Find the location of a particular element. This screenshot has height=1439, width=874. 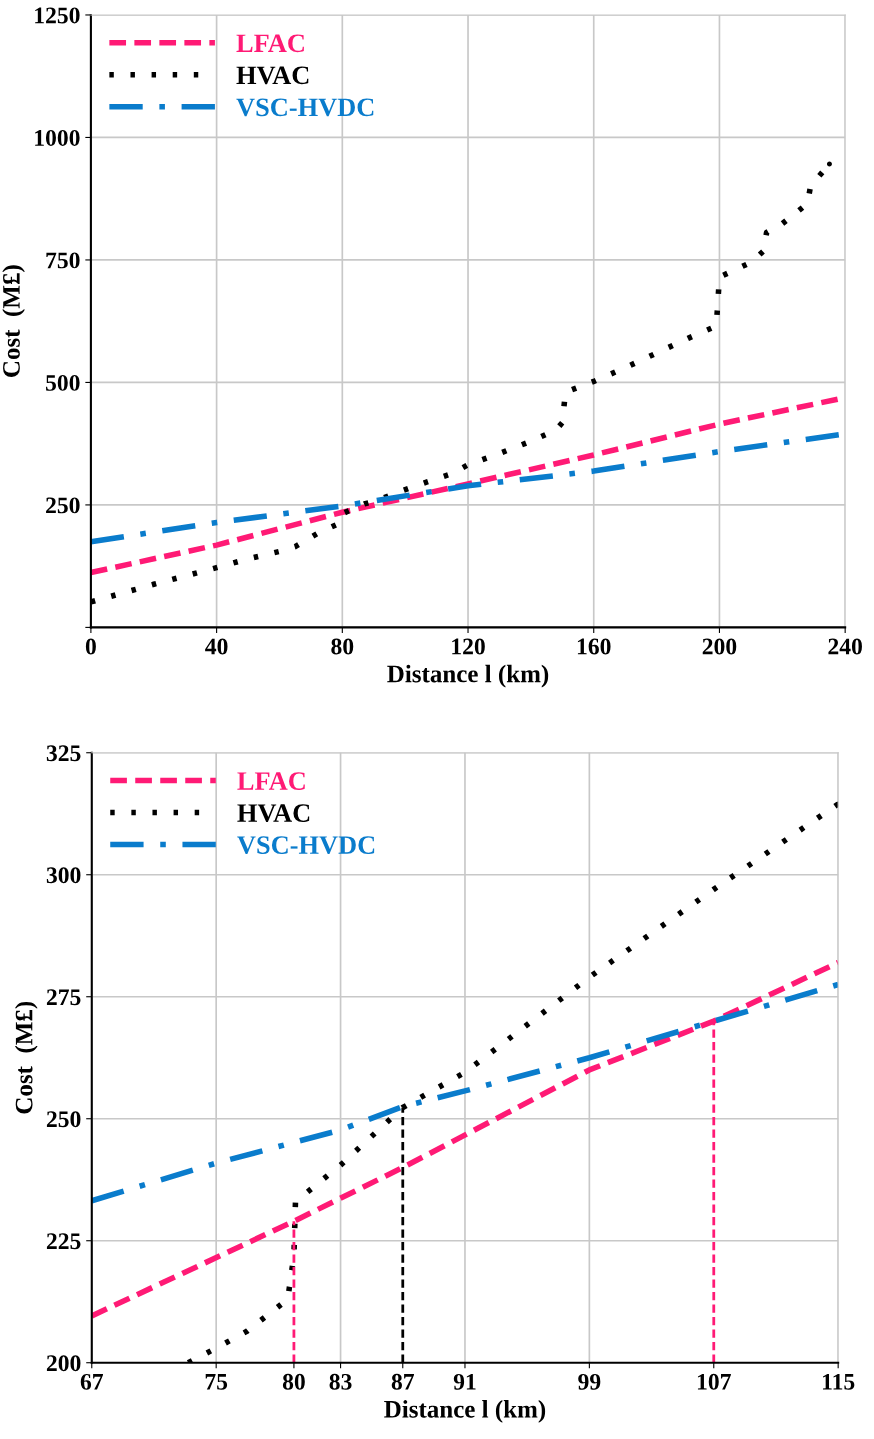

y-tick-label: 325 is located at coordinates (63, 753).